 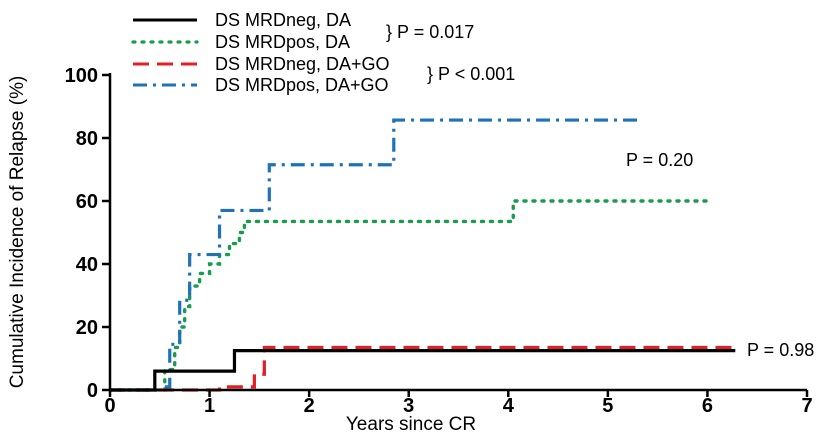 What do you see at coordinates (17, 232) in the screenshot?
I see `y-axis-title: Cumulative Incidence of Relapse (%)` at bounding box center [17, 232].